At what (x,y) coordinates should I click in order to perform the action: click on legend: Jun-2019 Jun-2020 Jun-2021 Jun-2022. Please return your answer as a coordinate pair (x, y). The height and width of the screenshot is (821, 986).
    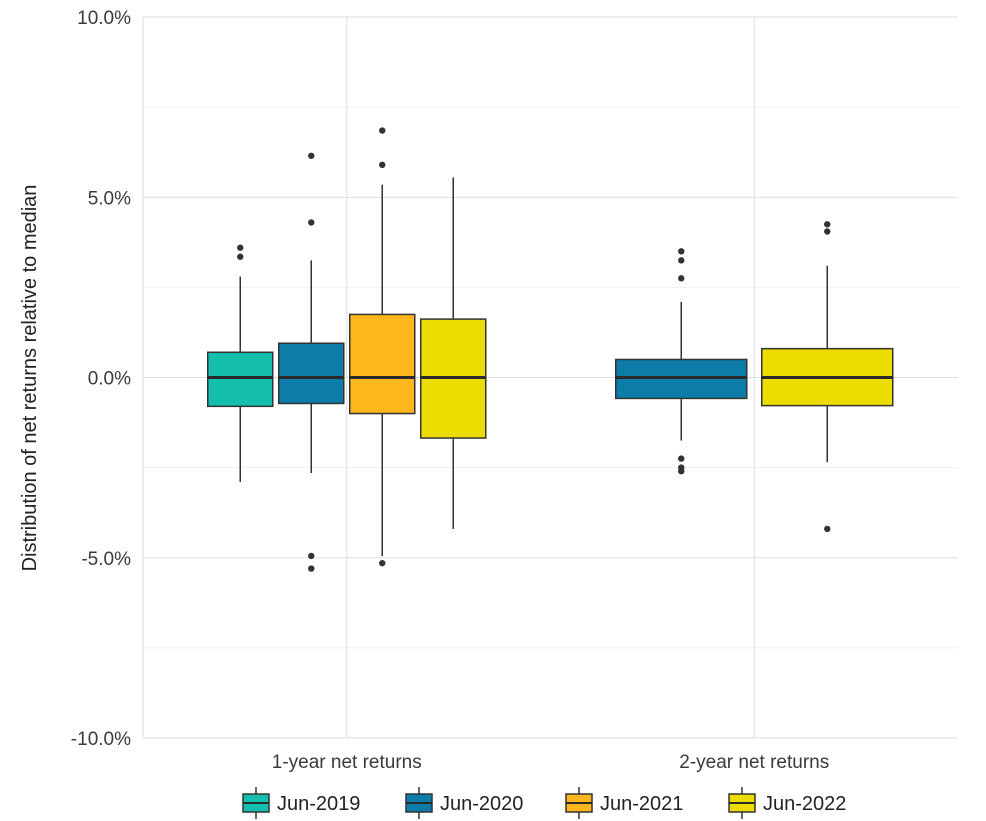
    Looking at the image, I should click on (544, 803).